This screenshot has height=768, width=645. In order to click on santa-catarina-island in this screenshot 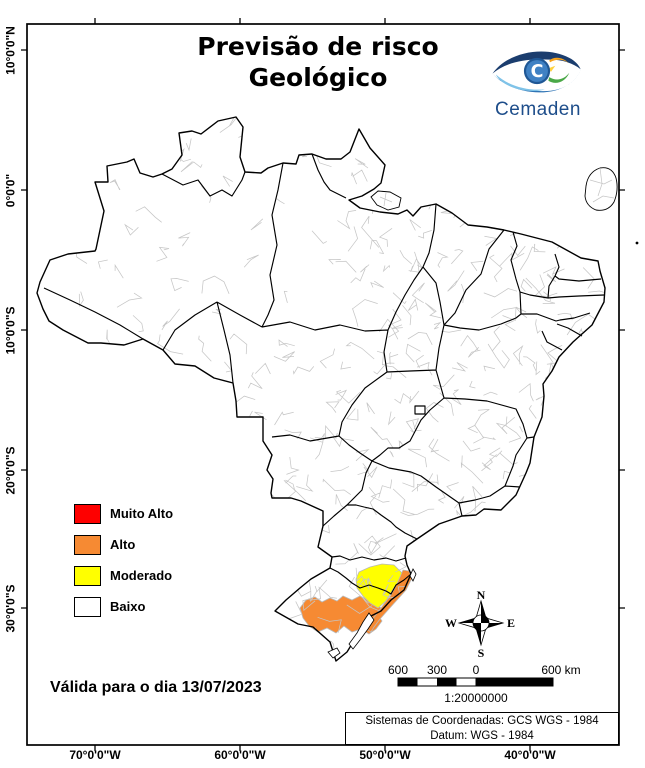, I will do `click(413, 575)`.